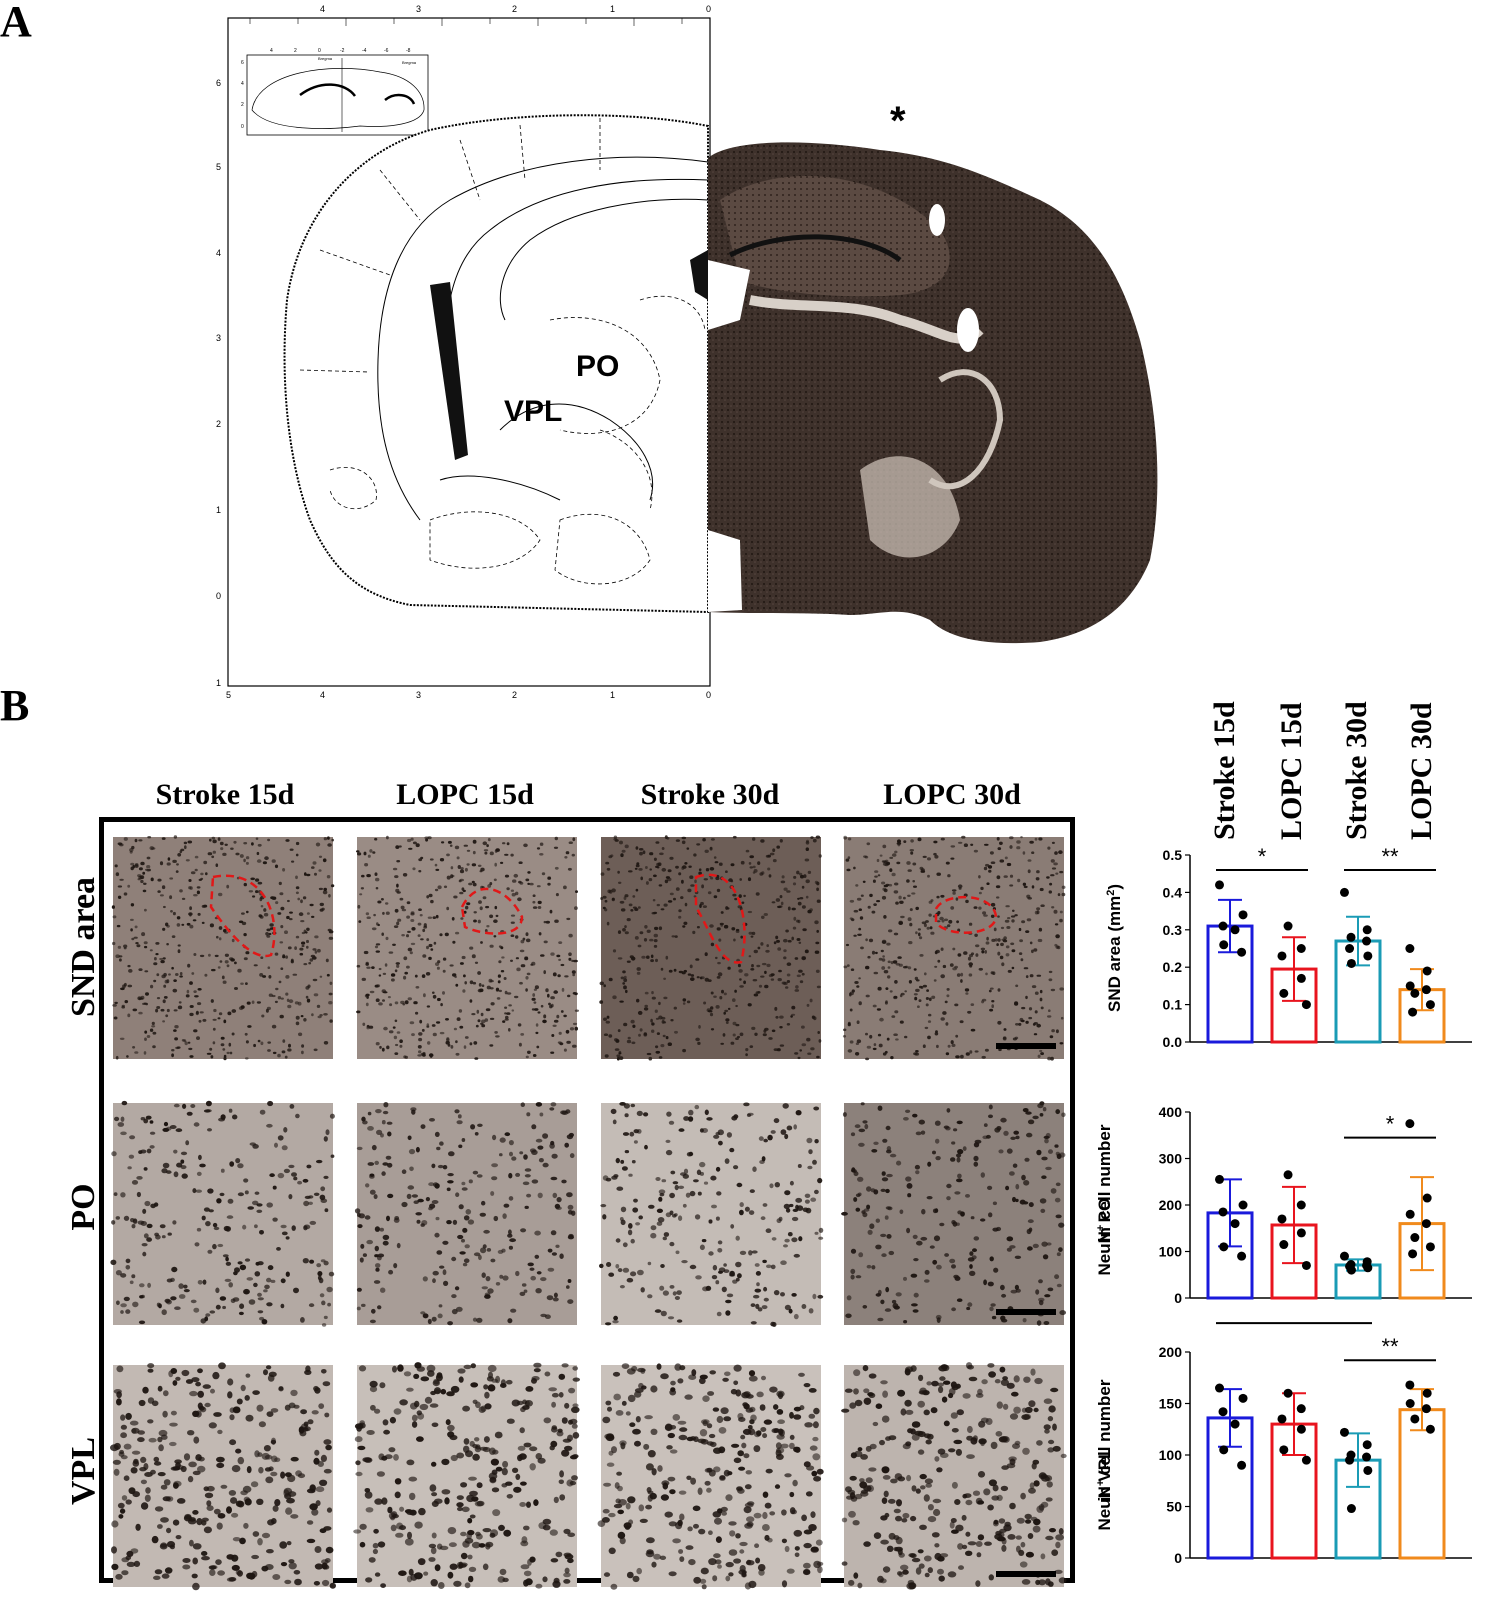 The image size is (1488, 1600). What do you see at coordinates (223, 1476) in the screenshot?
I see `micrograph-r2-c0` at bounding box center [223, 1476].